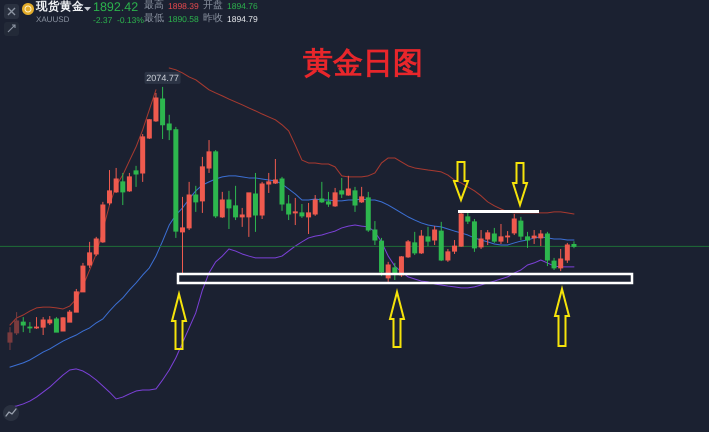 Image resolution: width=709 pixels, height=432 pixels. Describe the element at coordinates (363, 63) in the screenshot. I see `chart-title: 黄金日图` at that location.